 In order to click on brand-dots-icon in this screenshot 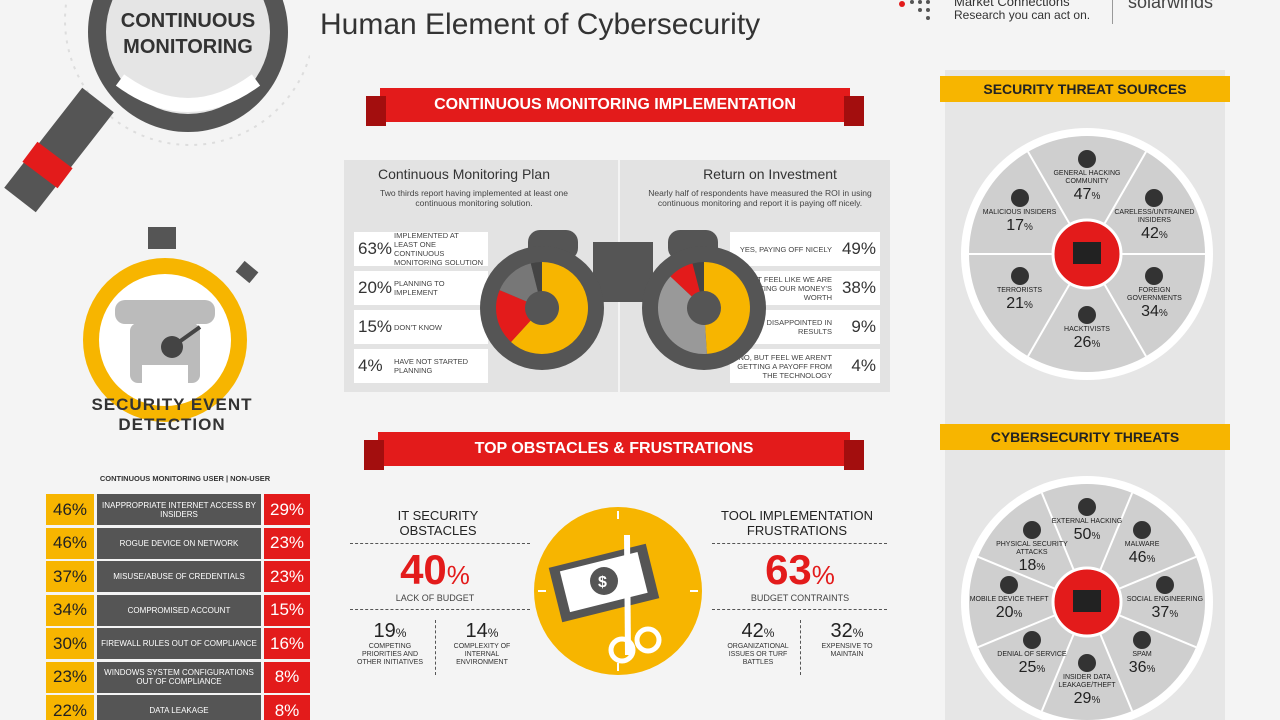, I will do `click(914, 10)`.